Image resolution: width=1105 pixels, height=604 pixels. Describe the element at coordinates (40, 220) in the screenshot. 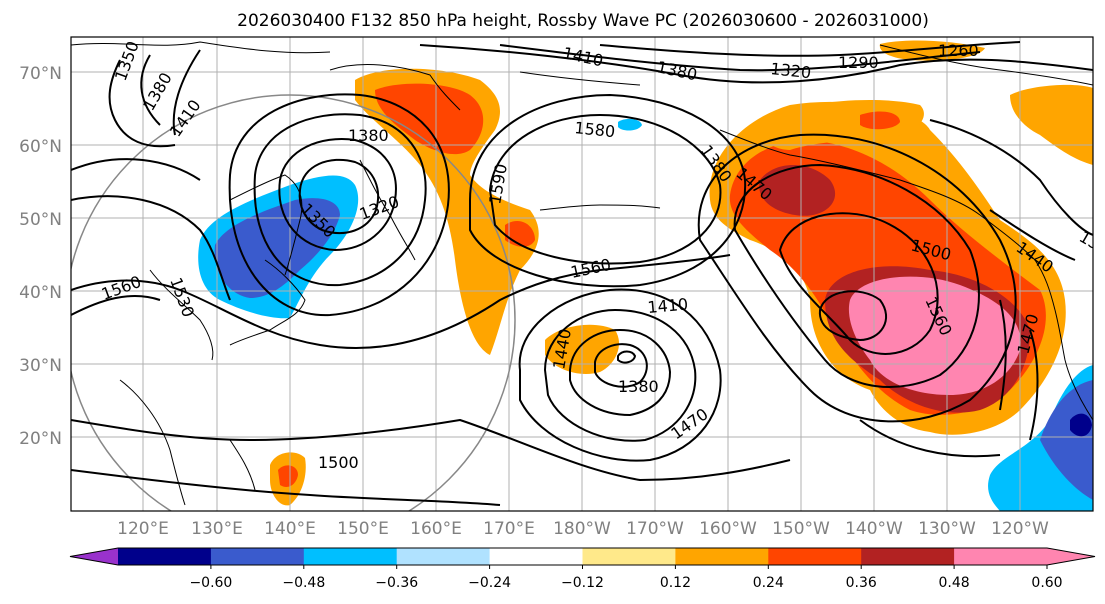

I see `lat-label: 50°N` at that location.